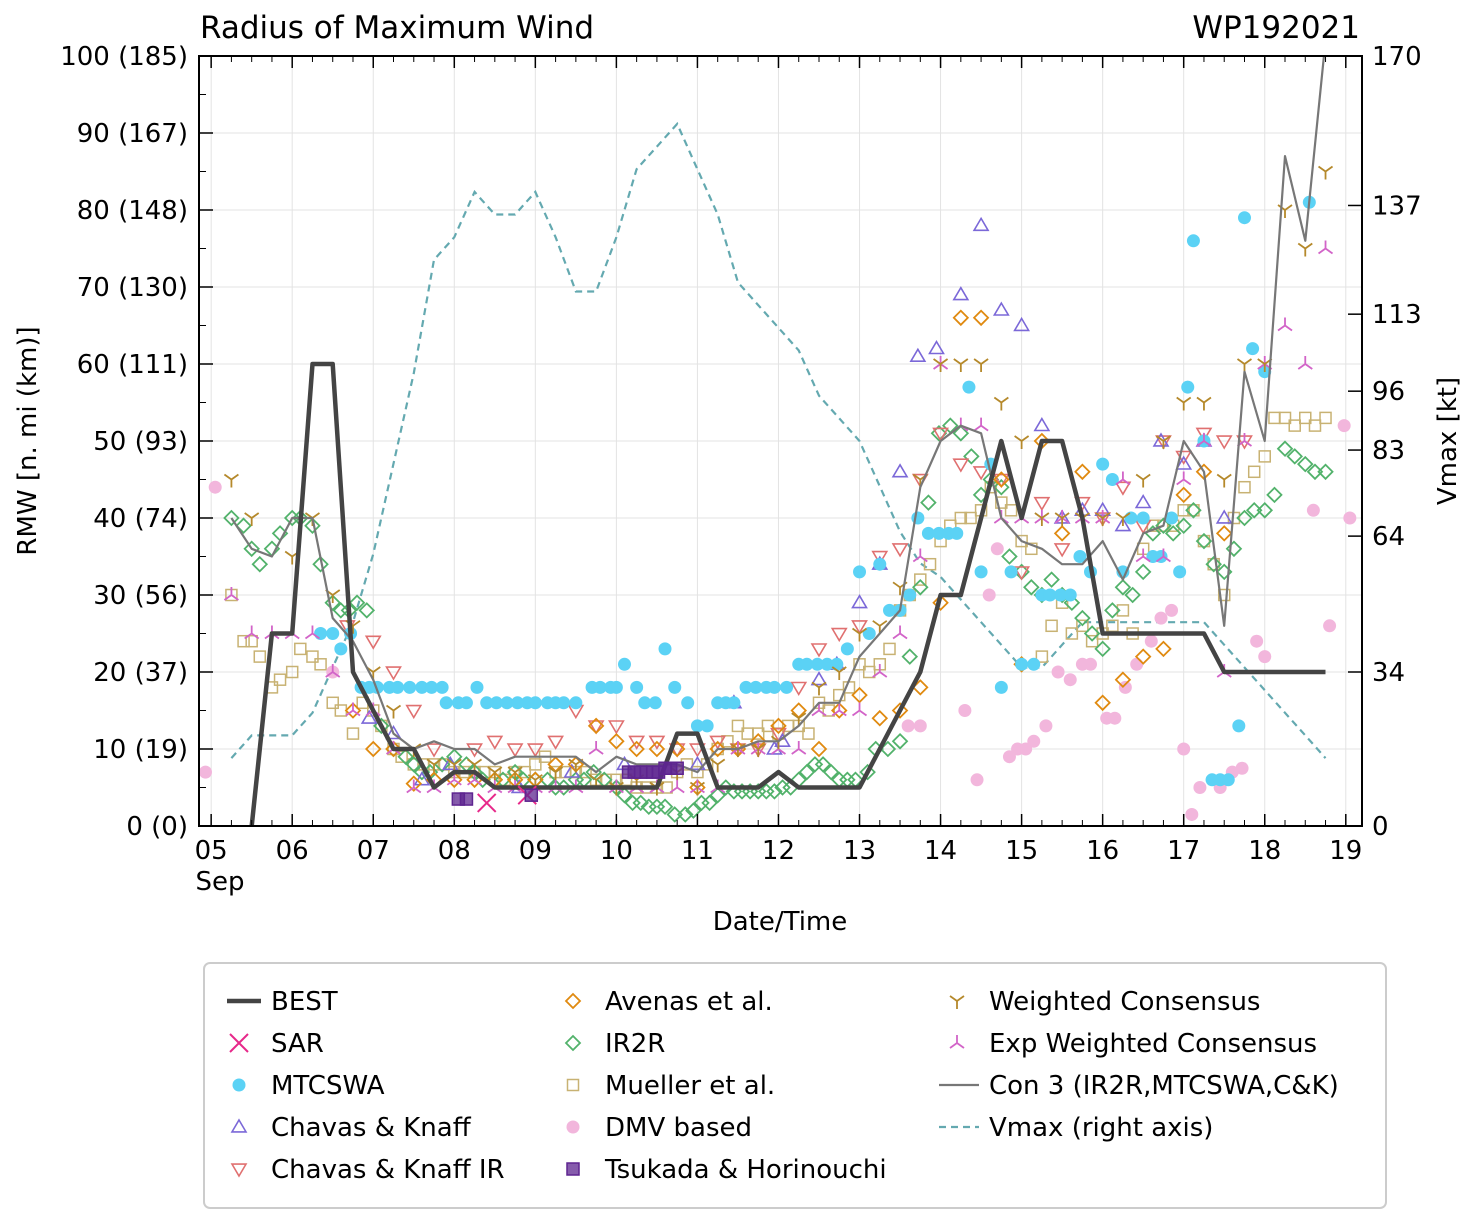  What do you see at coordinates (1164, 1086) in the screenshot?
I see `legend-label: Con 3 (IR2R,MTCSWA,C&K)` at bounding box center [1164, 1086].